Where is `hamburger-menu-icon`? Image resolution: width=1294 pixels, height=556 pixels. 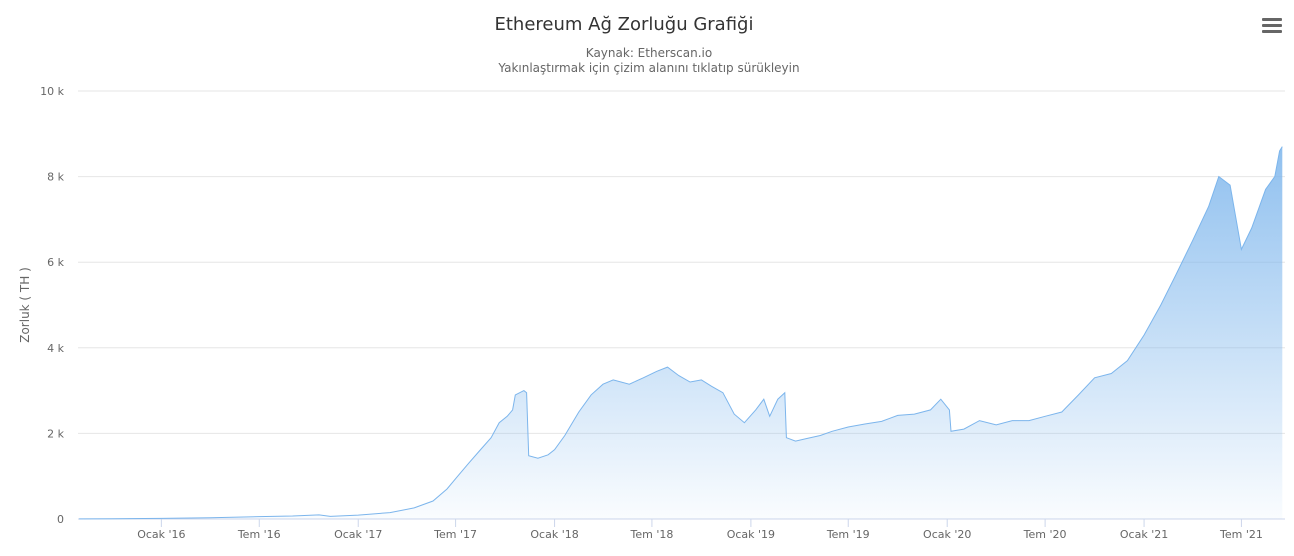
hamburger-menu-icon is located at coordinates (1272, 27).